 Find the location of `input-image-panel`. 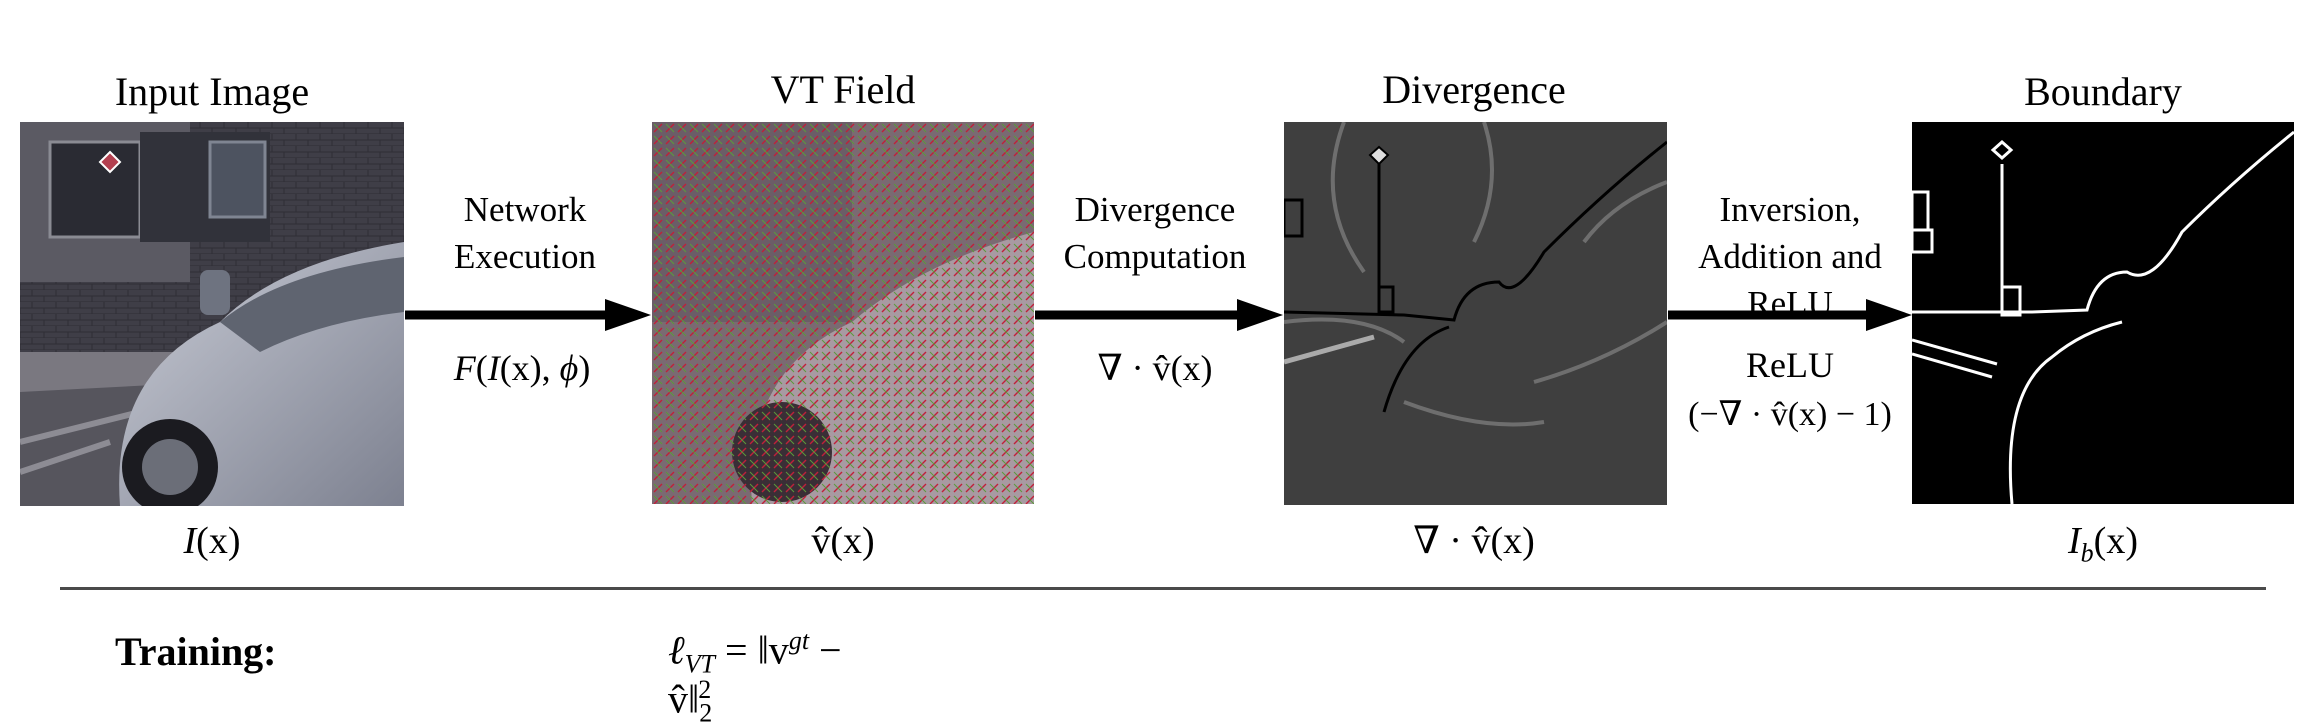

input-image-panel is located at coordinates (212, 314).